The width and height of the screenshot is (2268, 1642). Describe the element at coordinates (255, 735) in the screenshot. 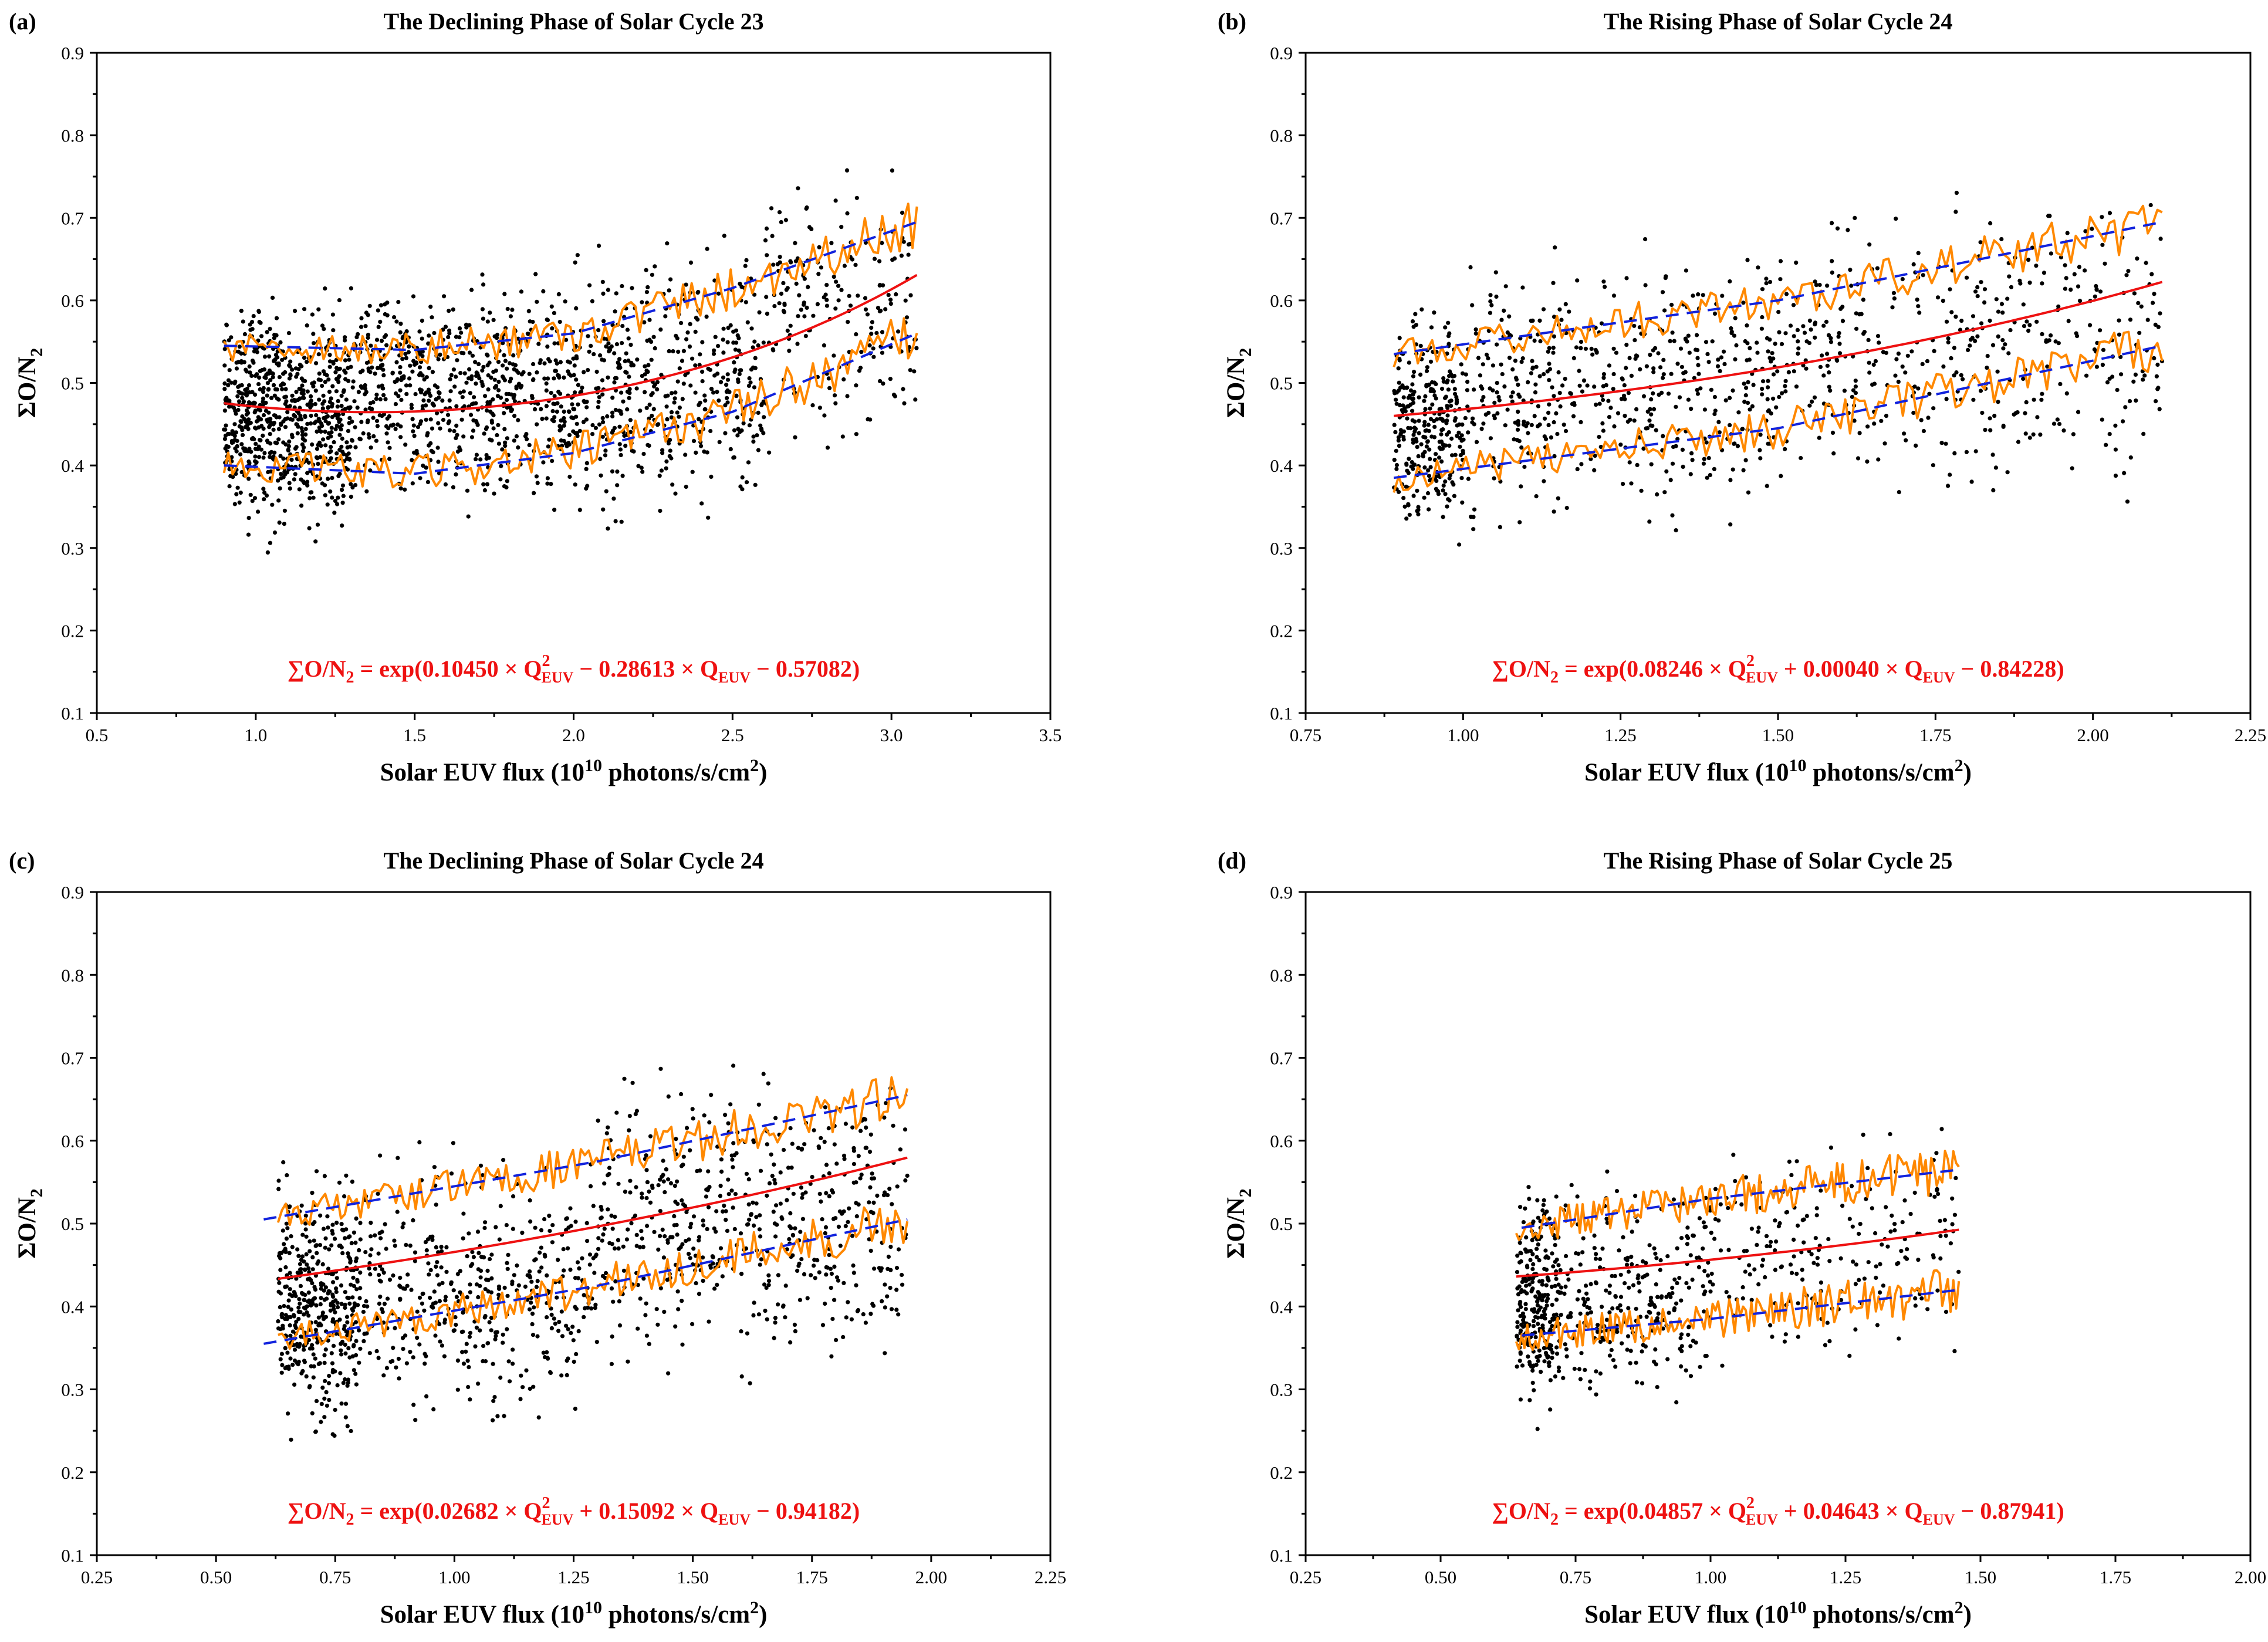

I see `x-tick-label: 1.0` at that location.